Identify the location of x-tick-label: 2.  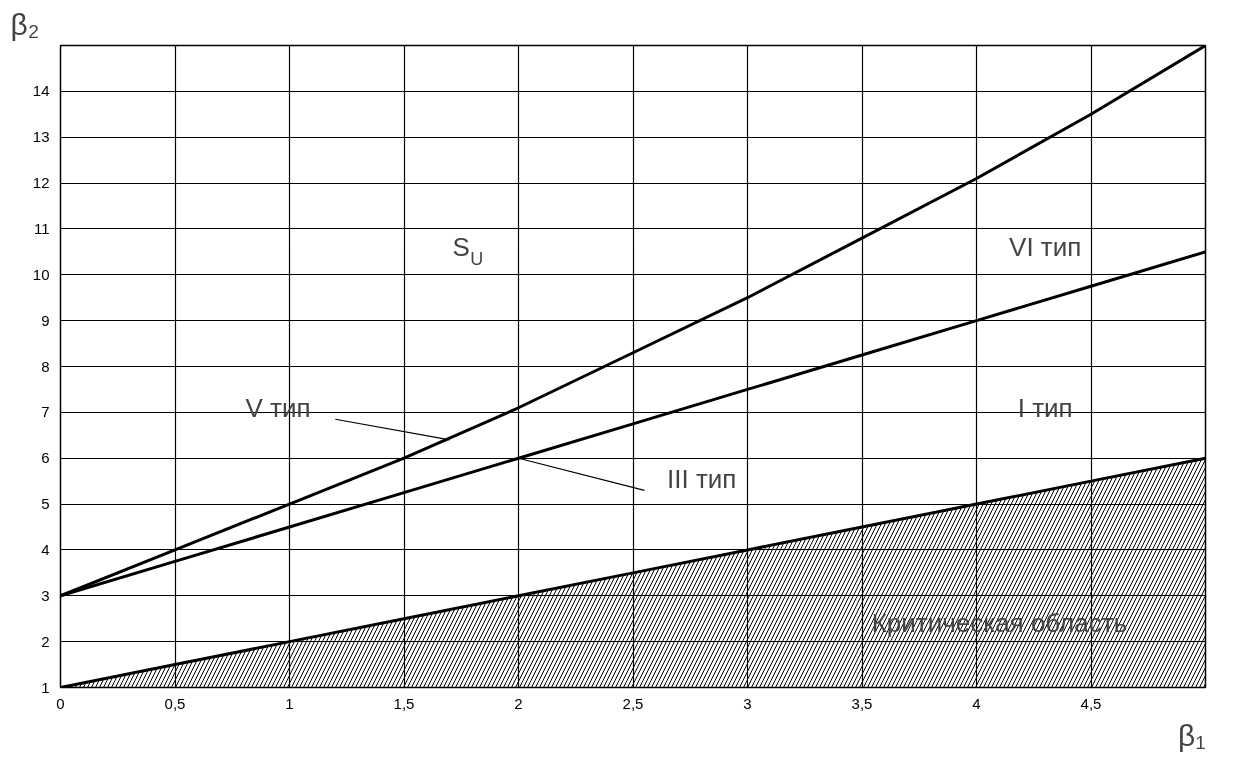
(518, 703).